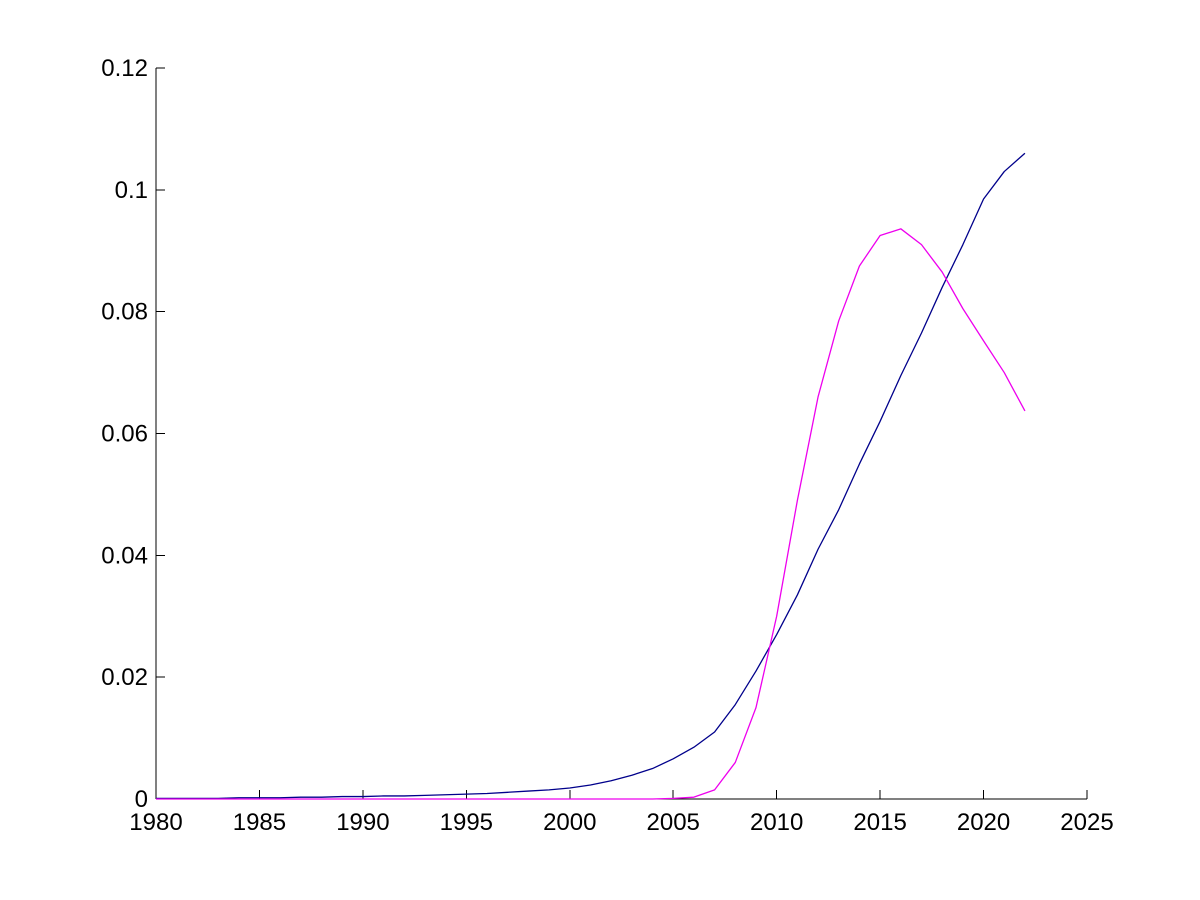 The width and height of the screenshot is (1200, 900). What do you see at coordinates (362, 822) in the screenshot?
I see `x-tick-label: 1990` at bounding box center [362, 822].